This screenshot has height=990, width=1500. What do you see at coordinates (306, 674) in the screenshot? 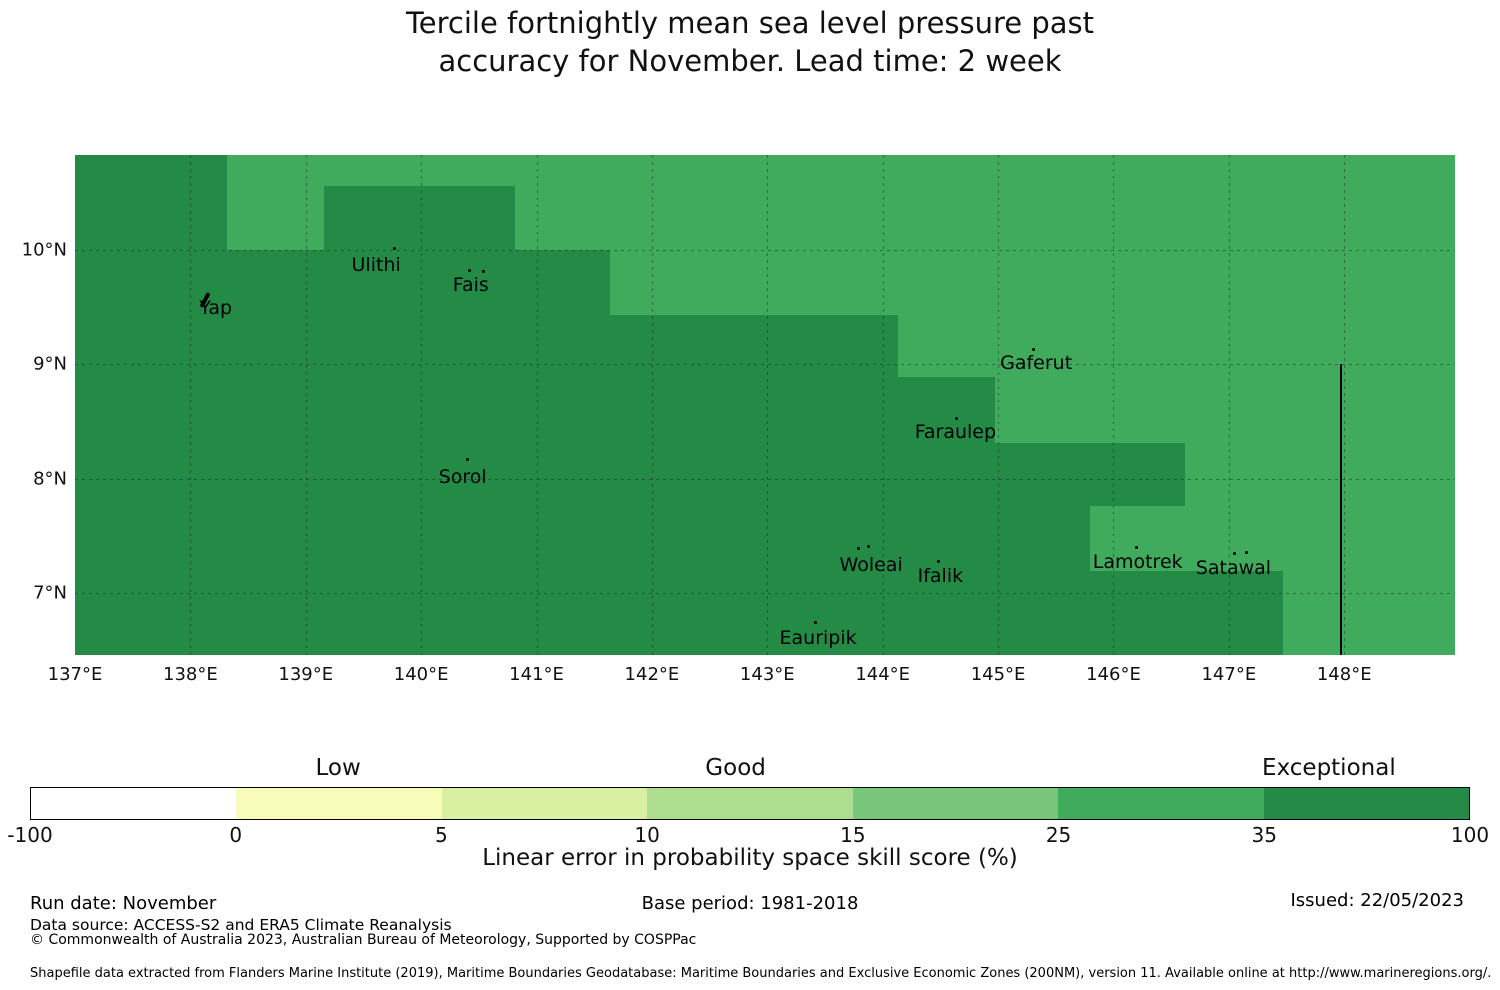
I see `x-axis-tick-label: 139°E` at bounding box center [306, 674].